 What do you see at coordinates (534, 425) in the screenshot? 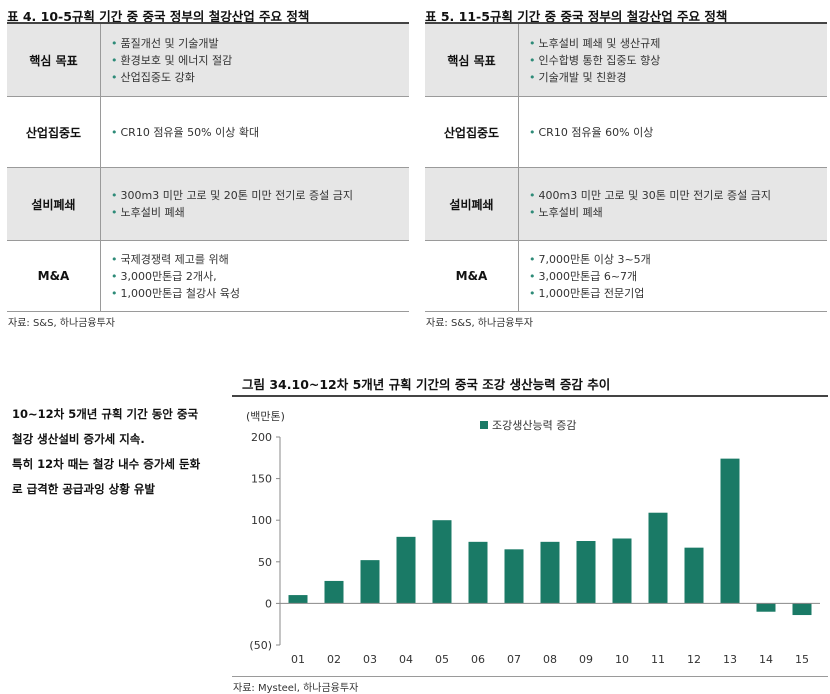
I see `legend-label: 조강생산능력 증감` at bounding box center [534, 425].